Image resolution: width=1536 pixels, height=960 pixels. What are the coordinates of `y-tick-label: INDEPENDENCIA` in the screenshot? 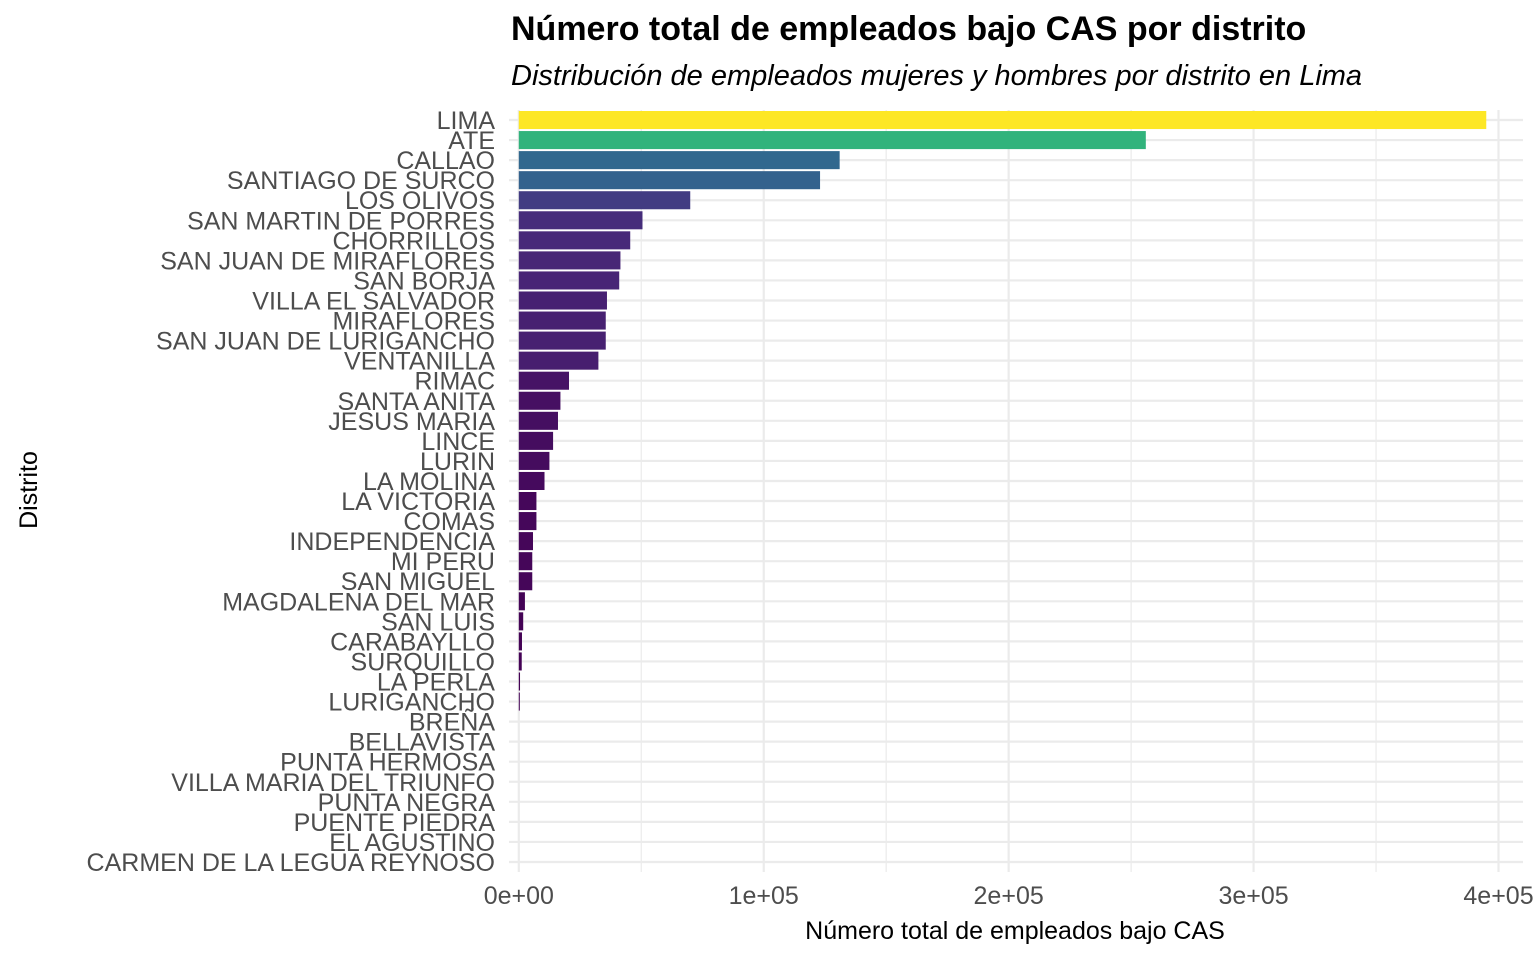 It's located at (392, 542).